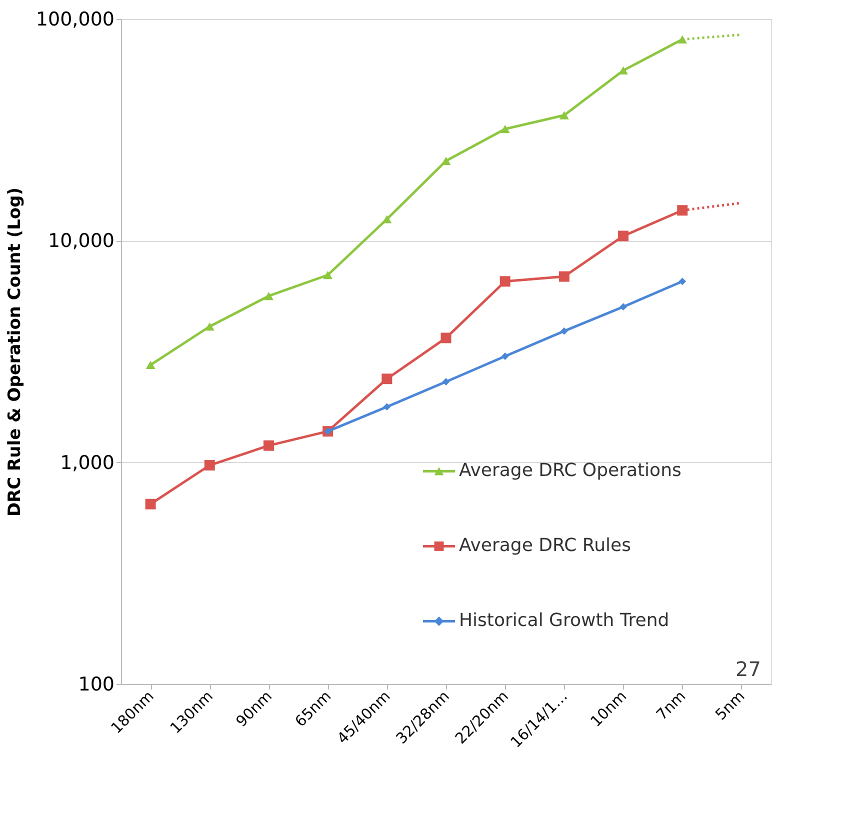 The width and height of the screenshot is (852, 813). What do you see at coordinates (14, 352) in the screenshot?
I see `y-axis-title: DRC Rule & Operation Count (Log)` at bounding box center [14, 352].